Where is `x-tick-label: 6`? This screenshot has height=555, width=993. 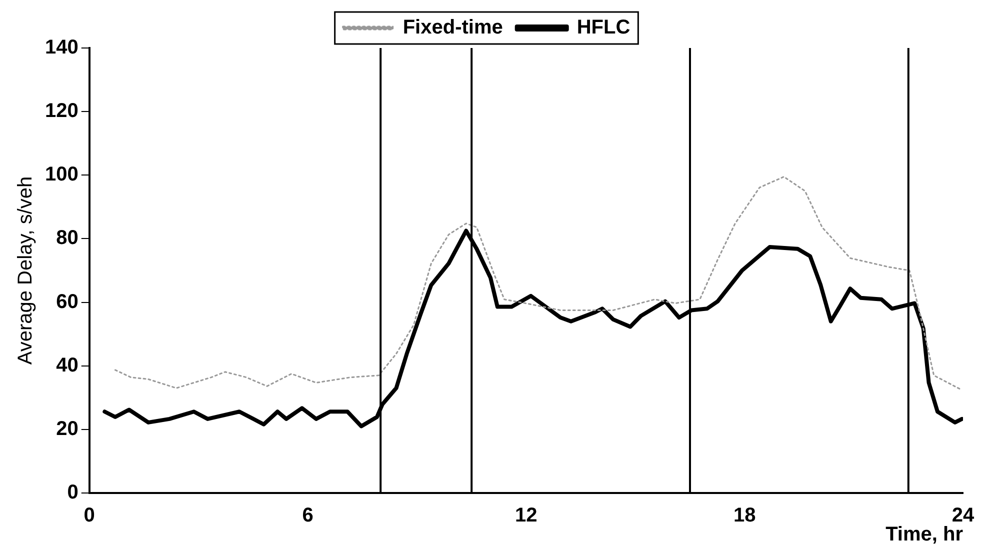
x-tick-label: 6 is located at coordinates (308, 515).